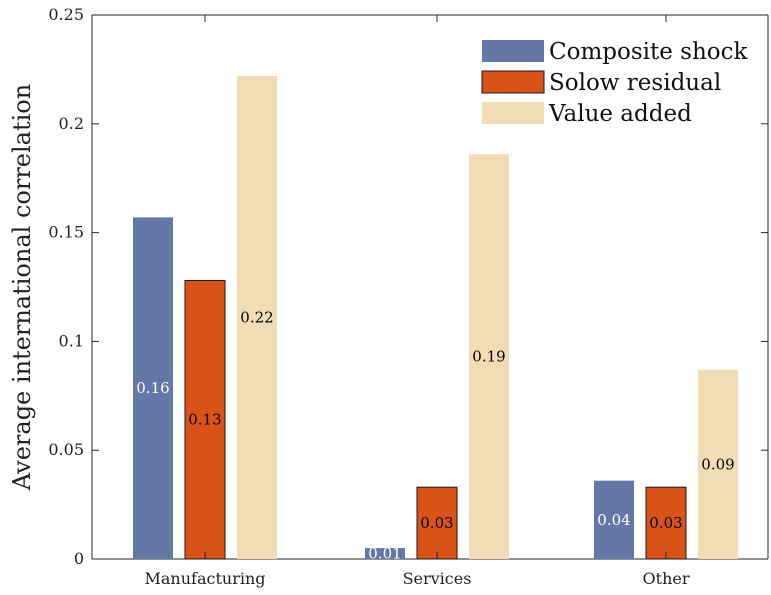  What do you see at coordinates (22, 287) in the screenshot?
I see `y-axis-label: Average international correlation` at bounding box center [22, 287].